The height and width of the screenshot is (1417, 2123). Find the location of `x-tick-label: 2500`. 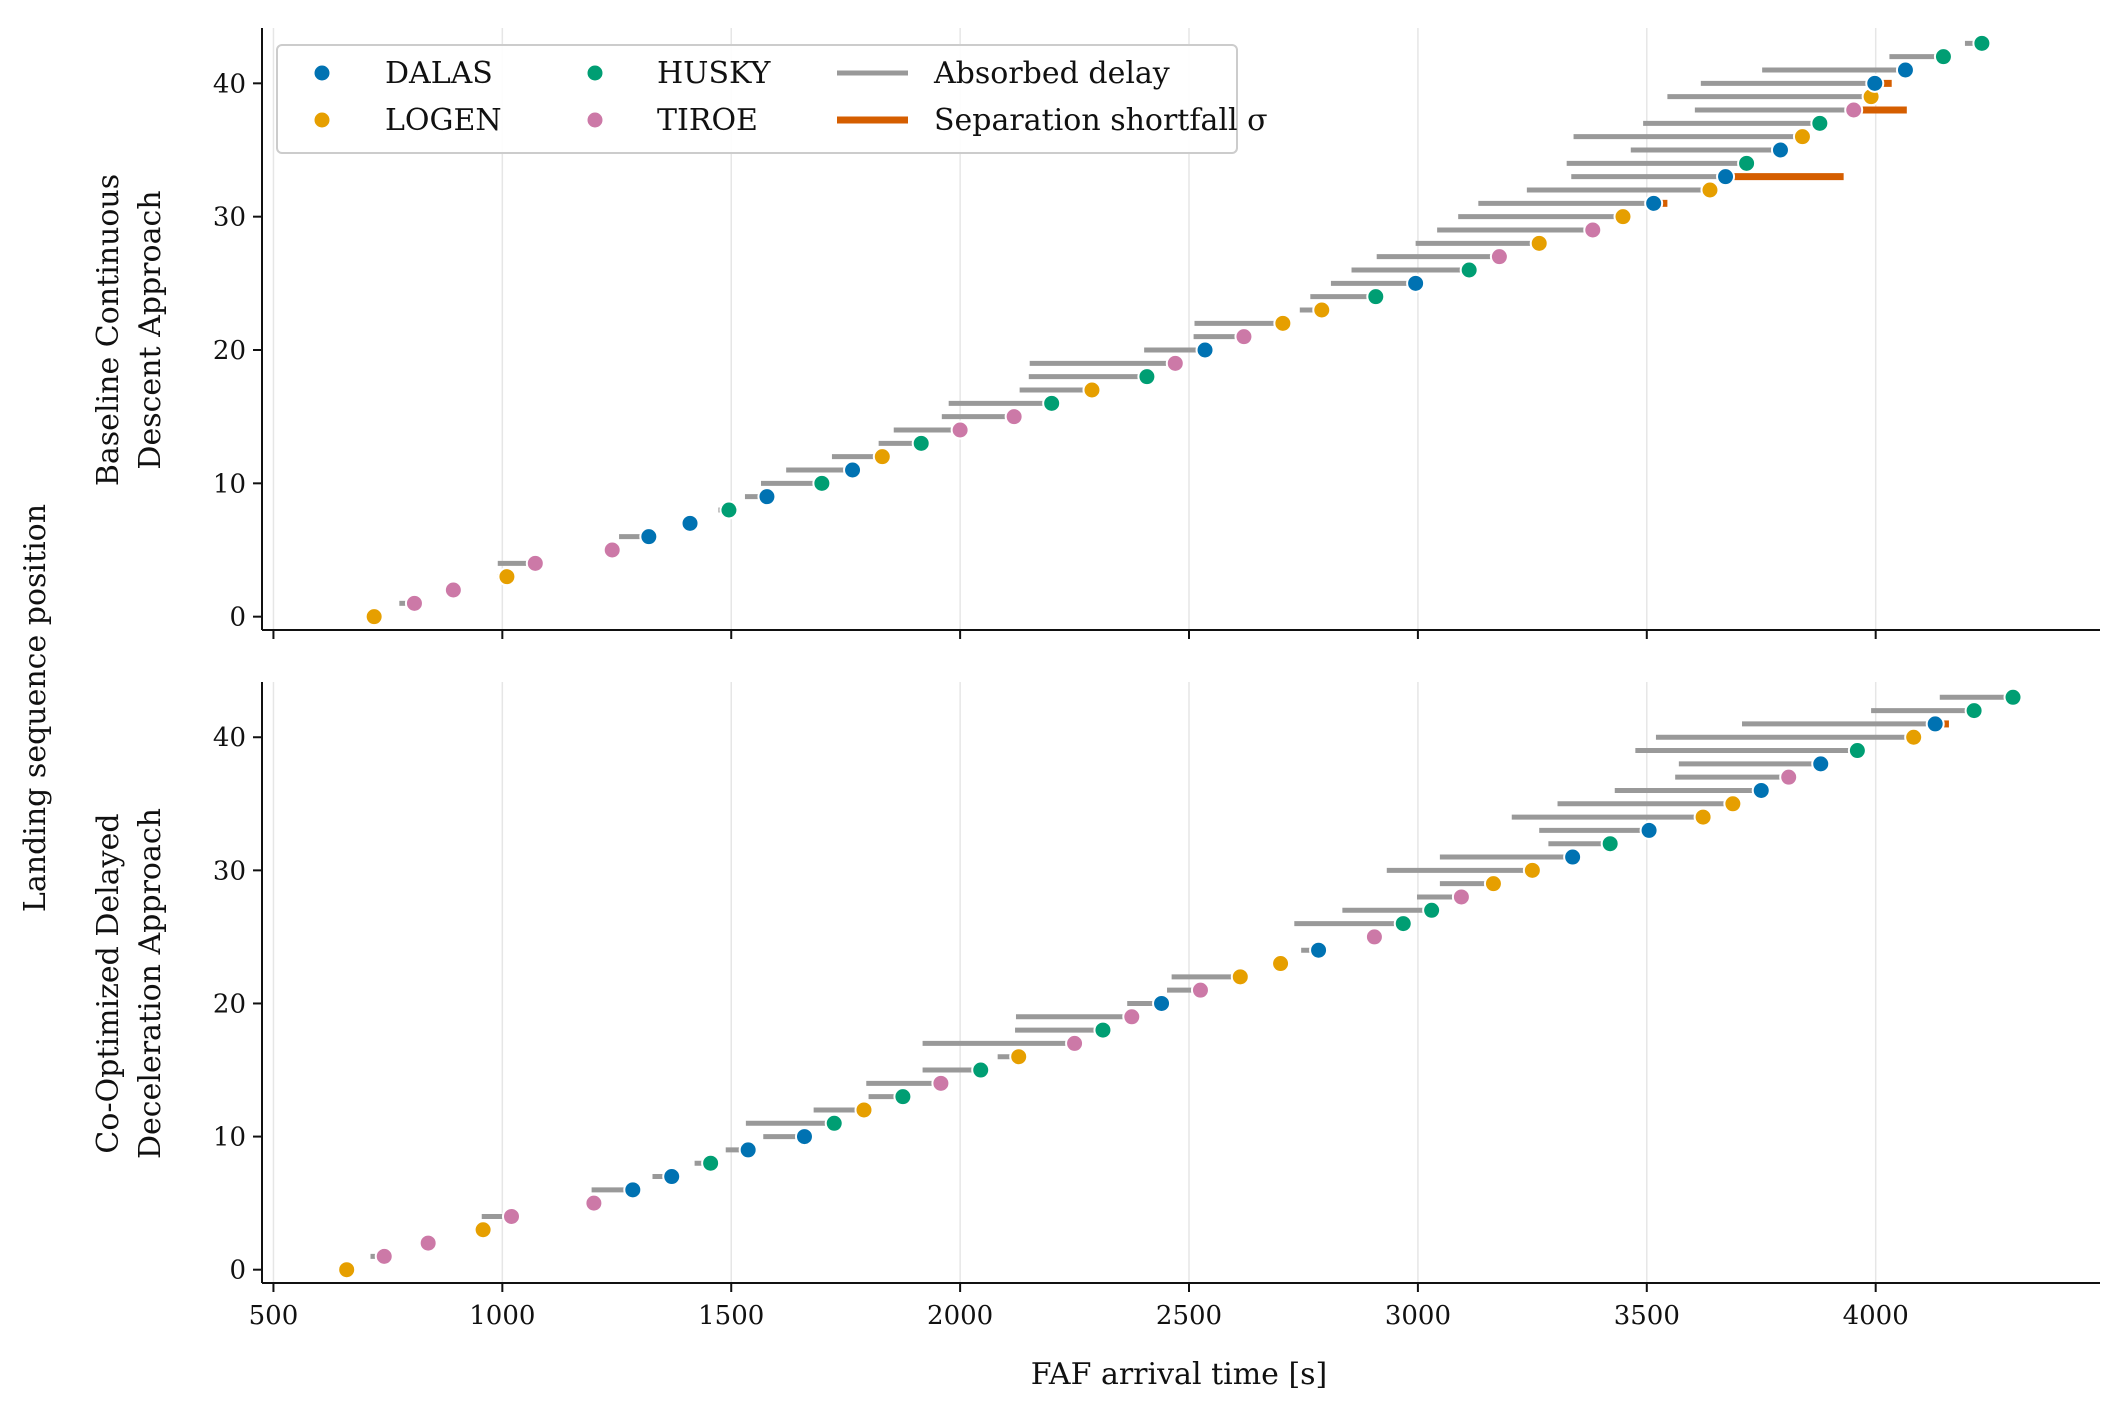

x-tick-label: 2500 is located at coordinates (1189, 1316).